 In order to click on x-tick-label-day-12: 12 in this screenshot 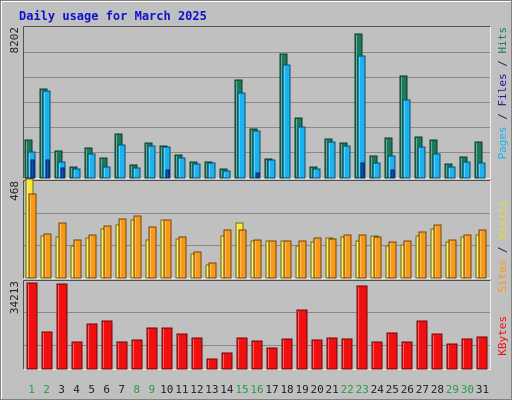, I will do `click(196, 389)`.